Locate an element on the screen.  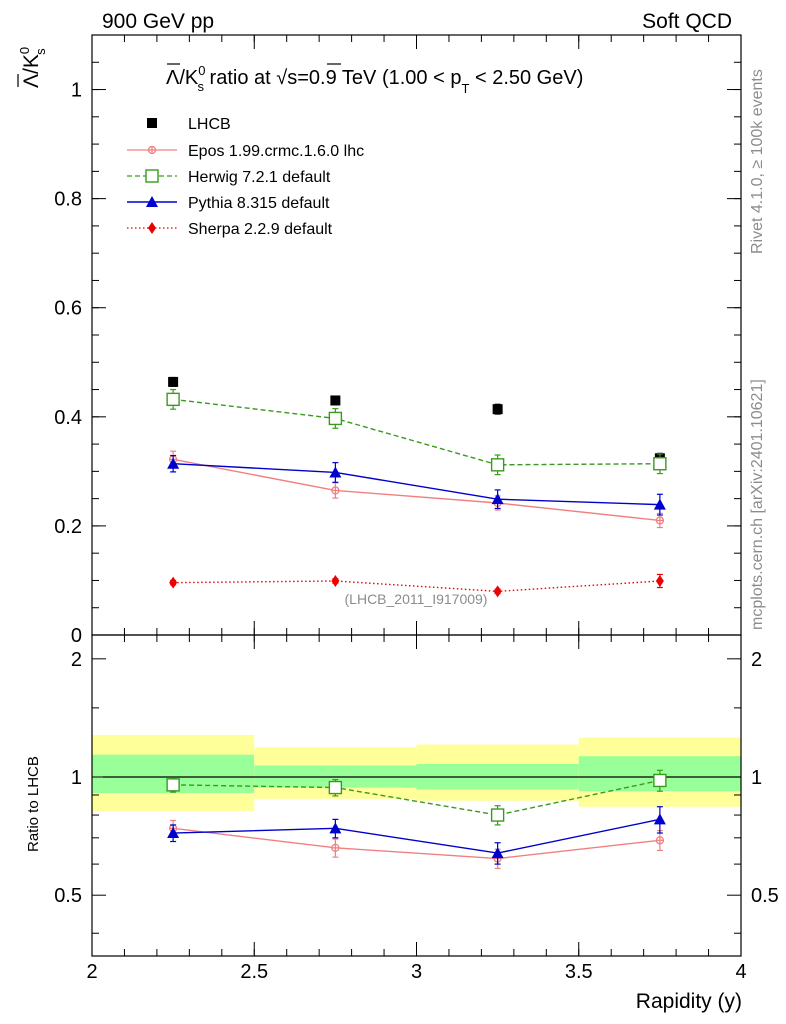
legend-label-herwig: Herwig 7.2.1 default is located at coordinates (259, 177).